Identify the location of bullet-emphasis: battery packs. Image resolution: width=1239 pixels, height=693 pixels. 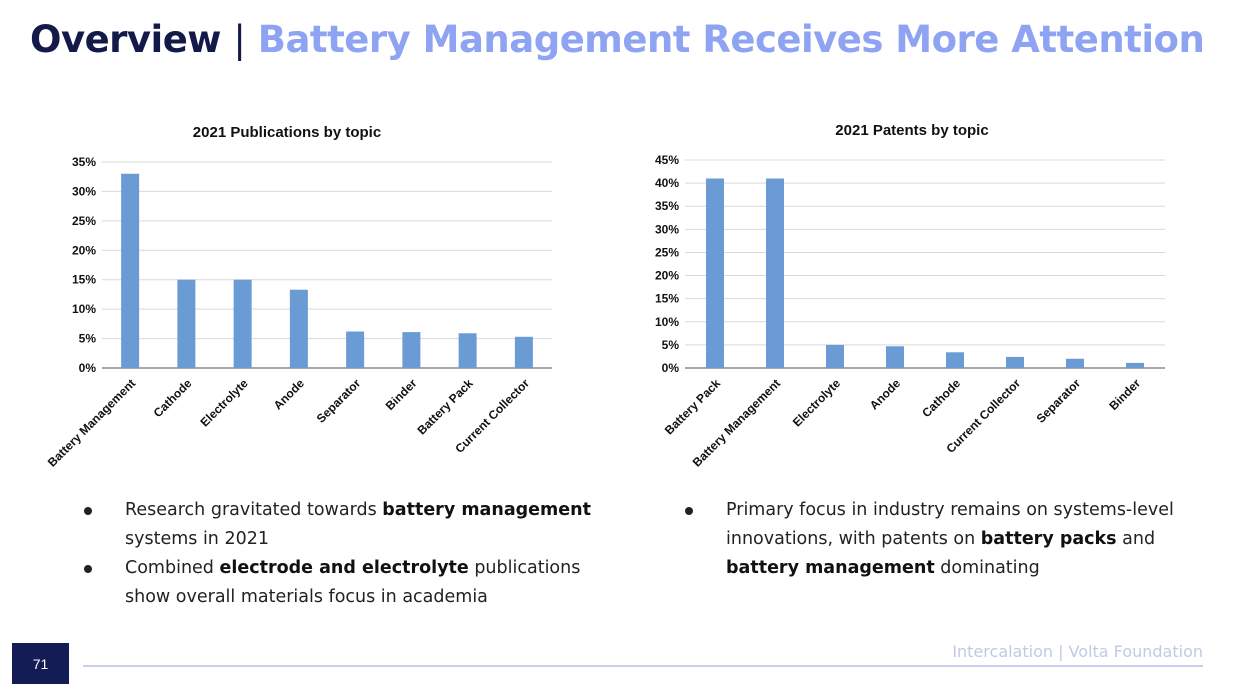
(1048, 539).